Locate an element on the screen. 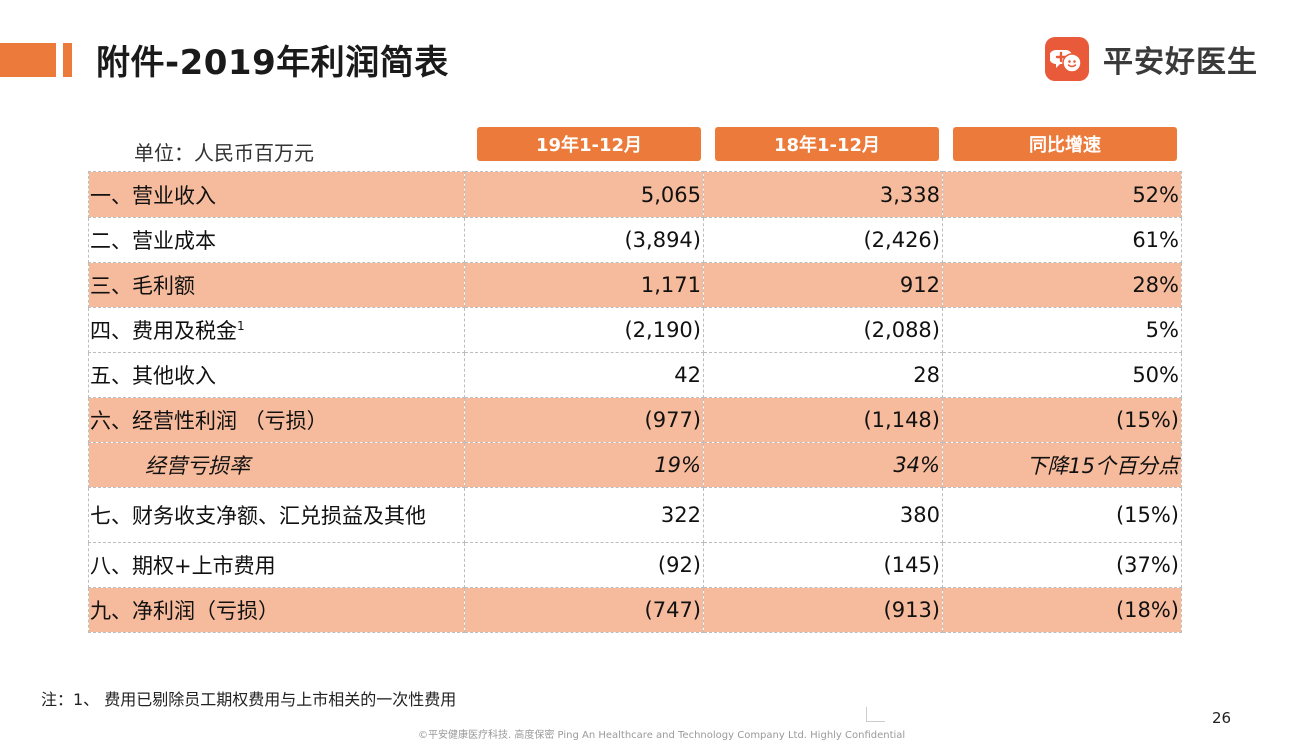  page-number: 26 is located at coordinates (1222, 718).